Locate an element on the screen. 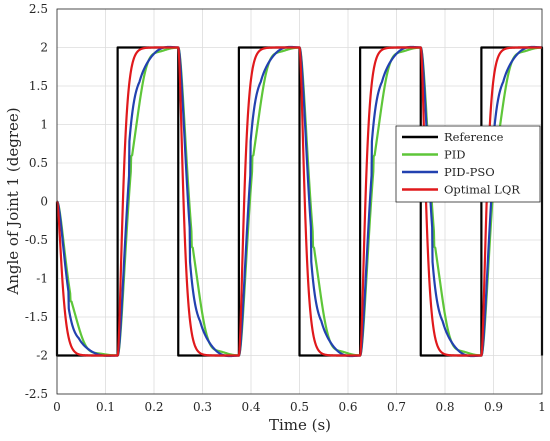 Image resolution: width=550 pixels, height=441 pixels. x-tick-label: 0 is located at coordinates (57, 407).